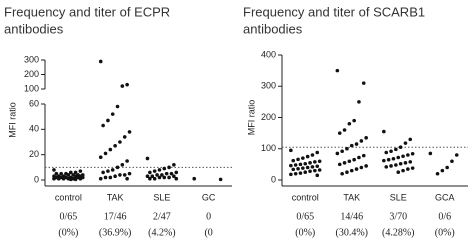 The image size is (474, 251). What do you see at coordinates (162, 216) in the screenshot?
I see `count-label: 2/47` at bounding box center [162, 216].